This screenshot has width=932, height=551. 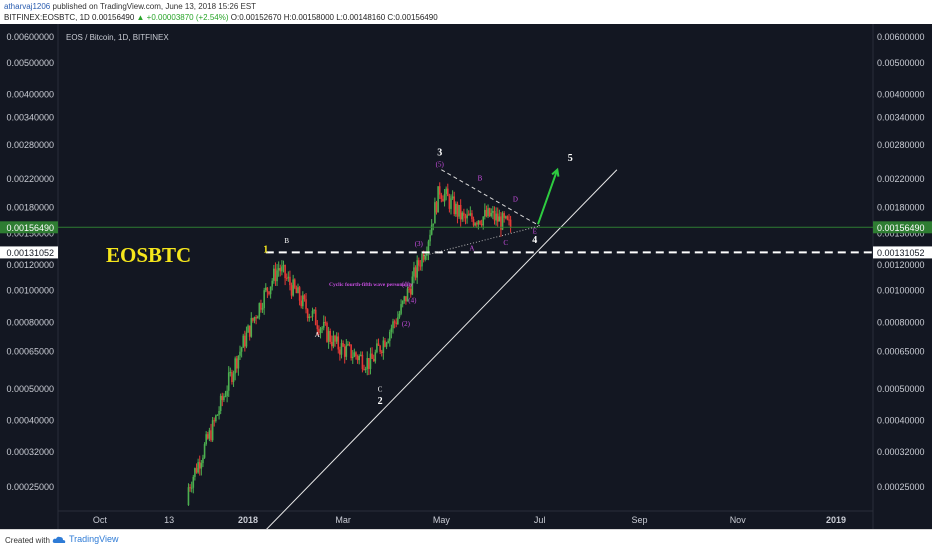 I want to click on y-tick-left-4: 0.00280000, so click(x=30, y=145).